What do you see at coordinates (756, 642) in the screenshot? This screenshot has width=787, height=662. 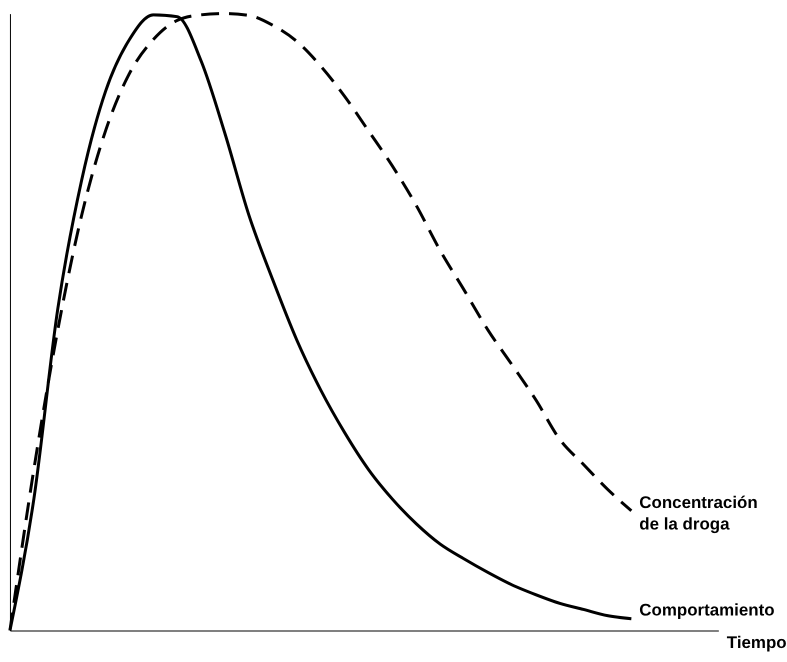 I see `x-axis-title: Tiempo` at bounding box center [756, 642].